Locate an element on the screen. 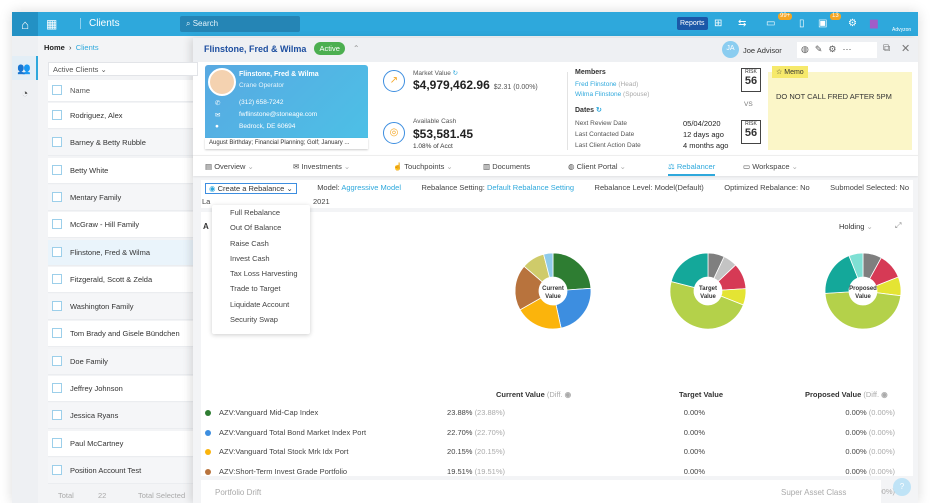 The height and width of the screenshot is (503, 934). tab-overview: ▤ Overview ⌄ is located at coordinates (229, 166).